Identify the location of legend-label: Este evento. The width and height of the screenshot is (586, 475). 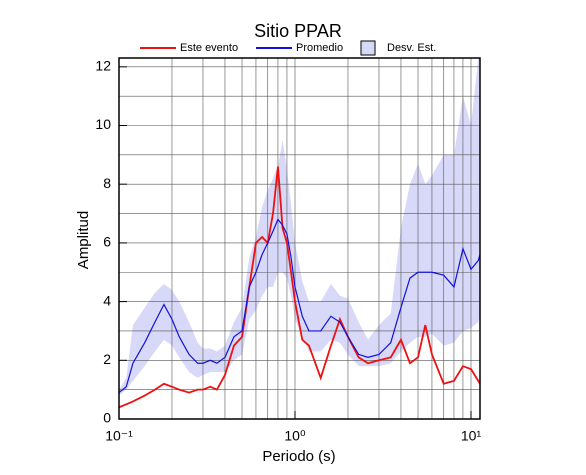
(209, 48).